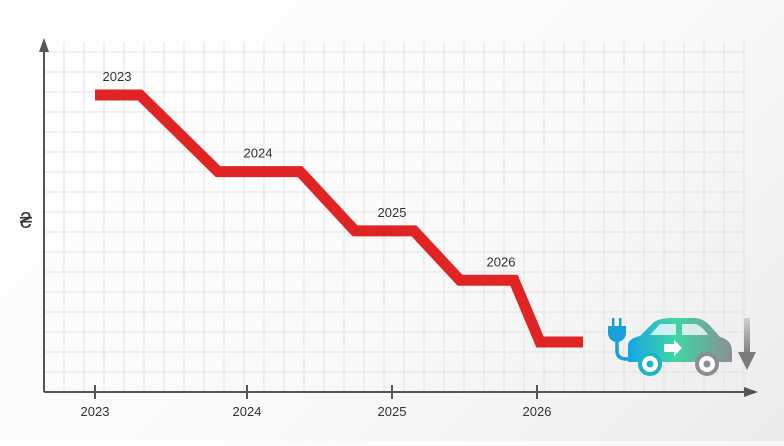 This screenshot has width=784, height=446. Describe the element at coordinates (747, 344) in the screenshot. I see `down-arrow-icon` at that location.